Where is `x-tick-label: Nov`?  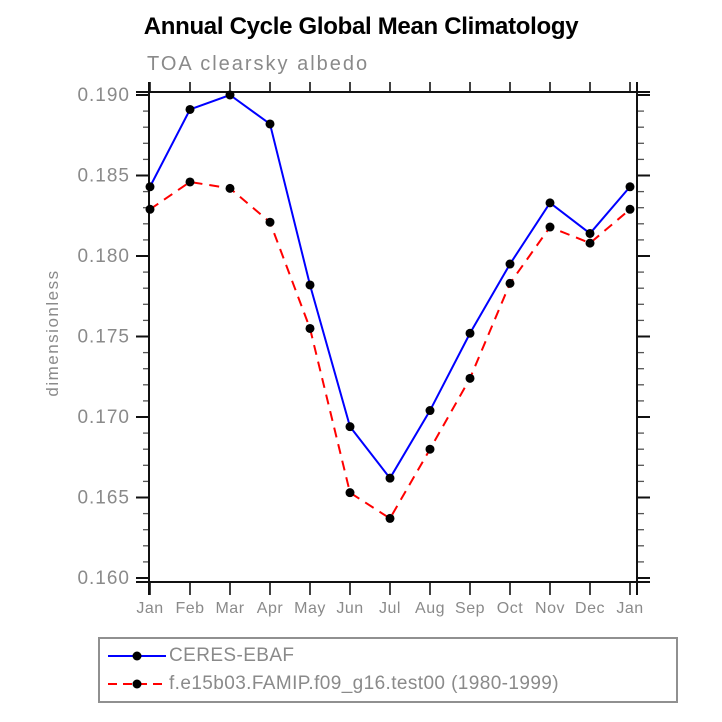 x-tick-label: Nov is located at coordinates (550, 608).